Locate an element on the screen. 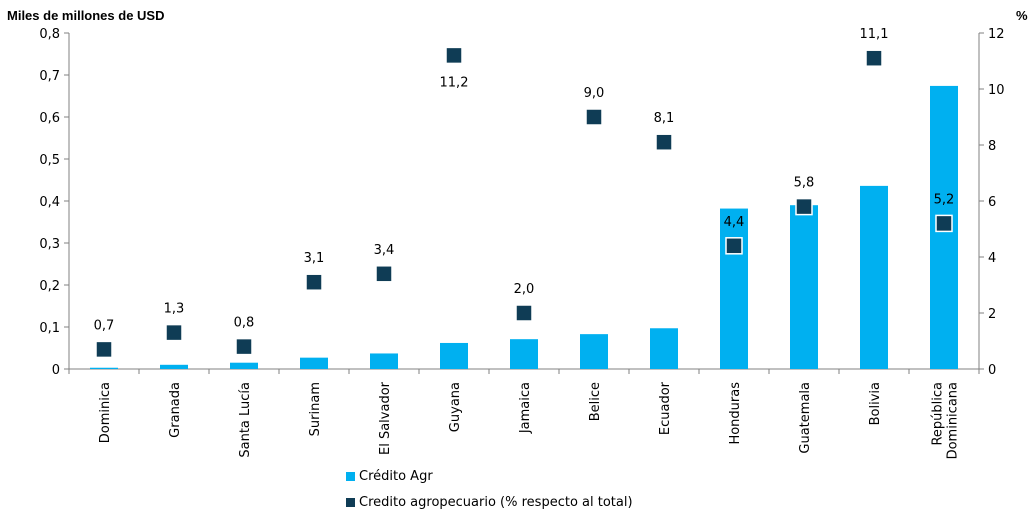  x-category-text: Jamaica is located at coordinates (525, 408).